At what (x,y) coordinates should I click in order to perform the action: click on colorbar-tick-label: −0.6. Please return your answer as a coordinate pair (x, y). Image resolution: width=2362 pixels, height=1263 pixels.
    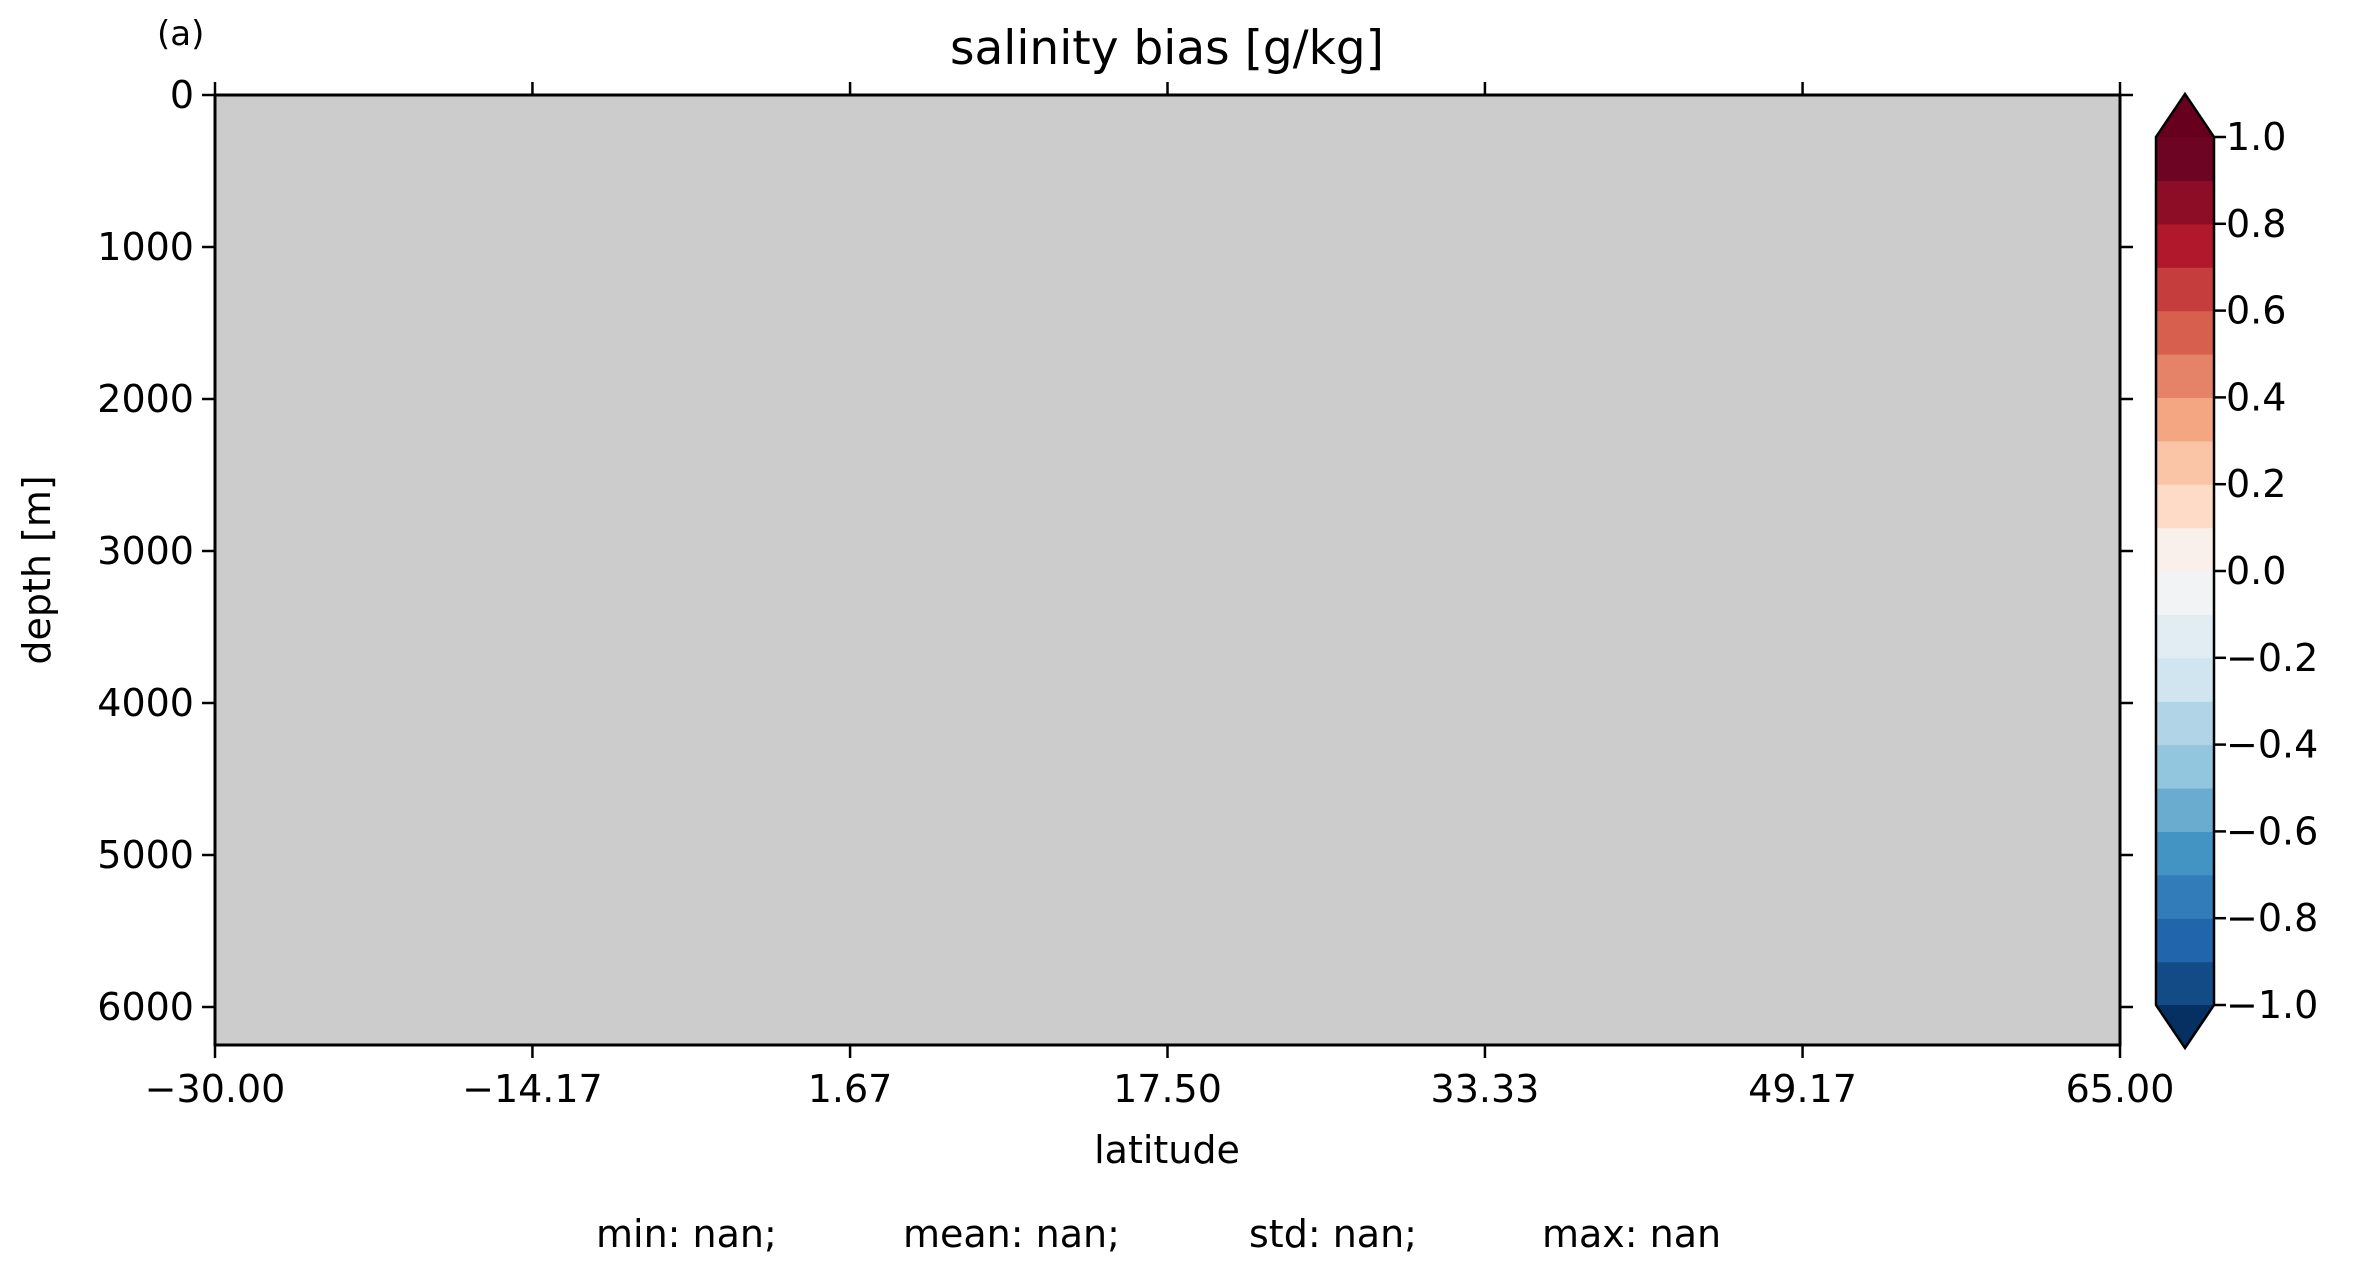
    Looking at the image, I should click on (2272, 831).